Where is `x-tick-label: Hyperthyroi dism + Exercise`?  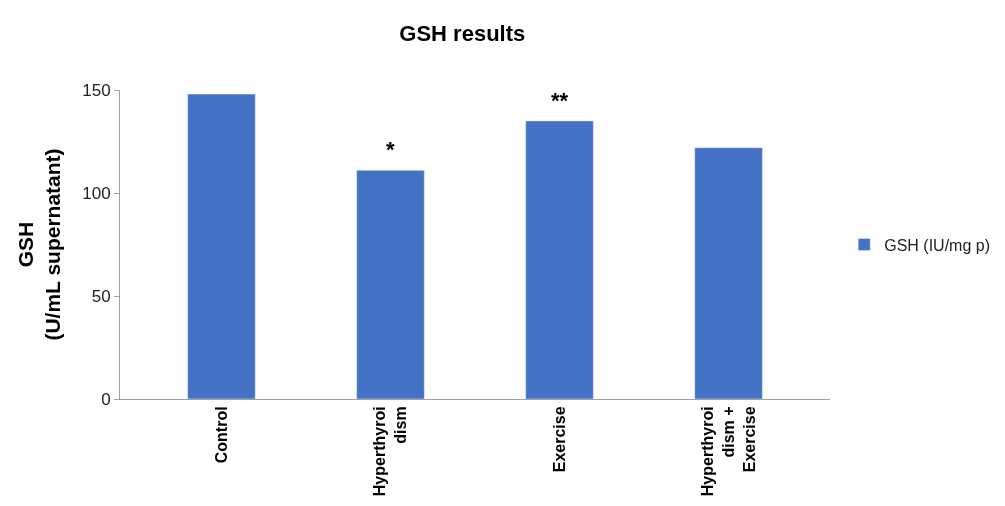 x-tick-label: Hyperthyroi dism + Exercise is located at coordinates (728, 451).